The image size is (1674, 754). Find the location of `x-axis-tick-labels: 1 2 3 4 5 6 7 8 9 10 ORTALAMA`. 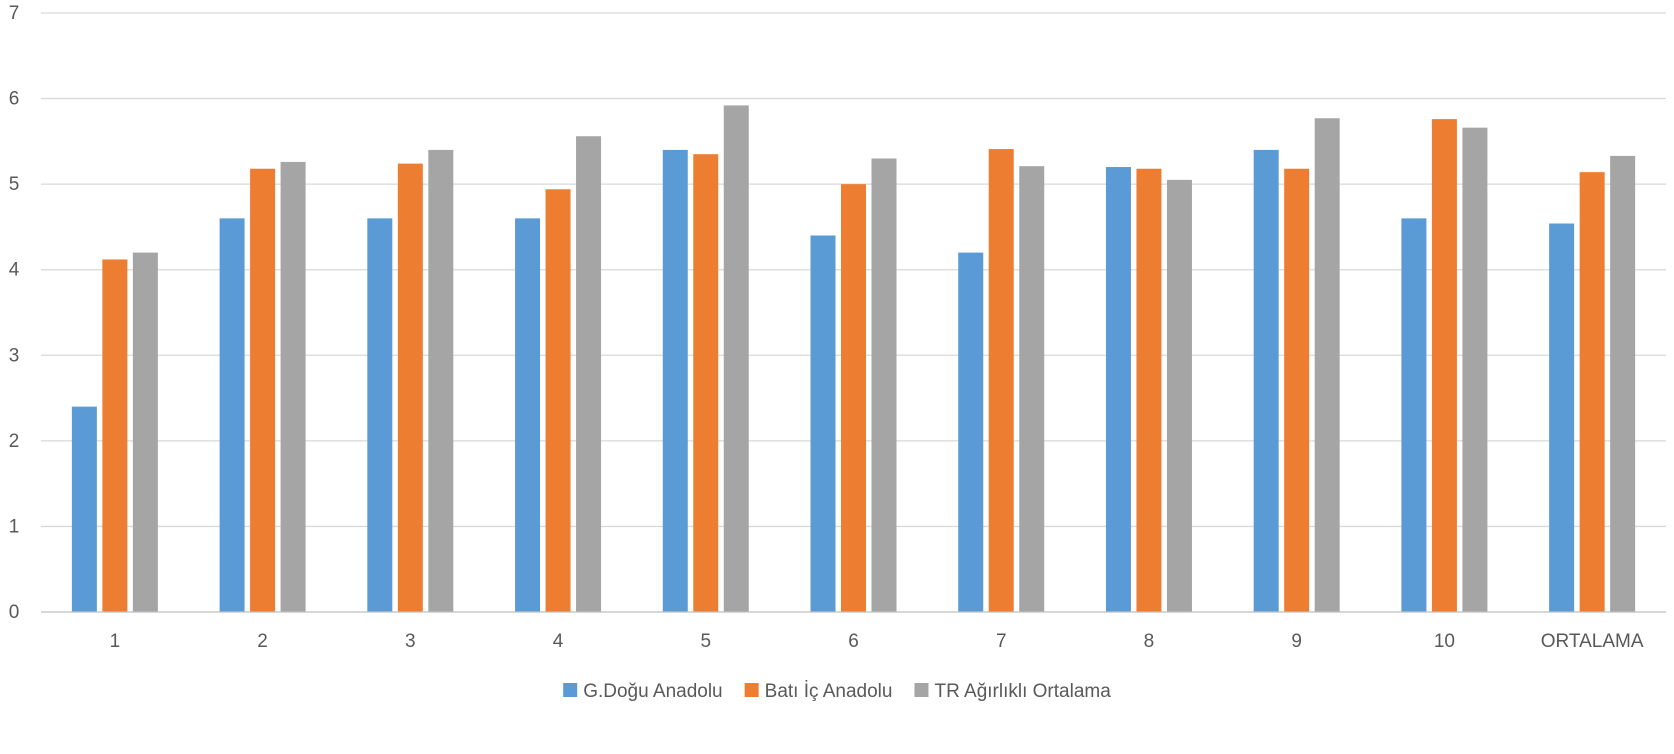

x-axis-tick-labels: 1 2 3 4 5 6 7 8 9 10 ORTALAMA is located at coordinates (877, 641).